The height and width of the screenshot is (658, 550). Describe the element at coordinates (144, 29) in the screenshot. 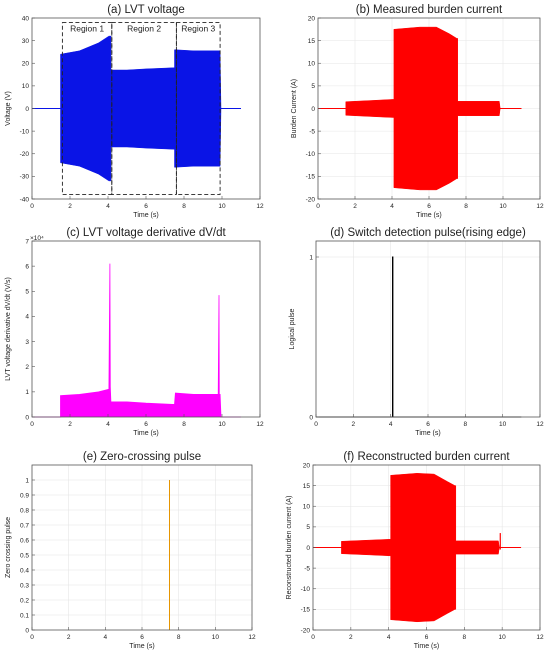

I see `region-label: Region 2` at that location.